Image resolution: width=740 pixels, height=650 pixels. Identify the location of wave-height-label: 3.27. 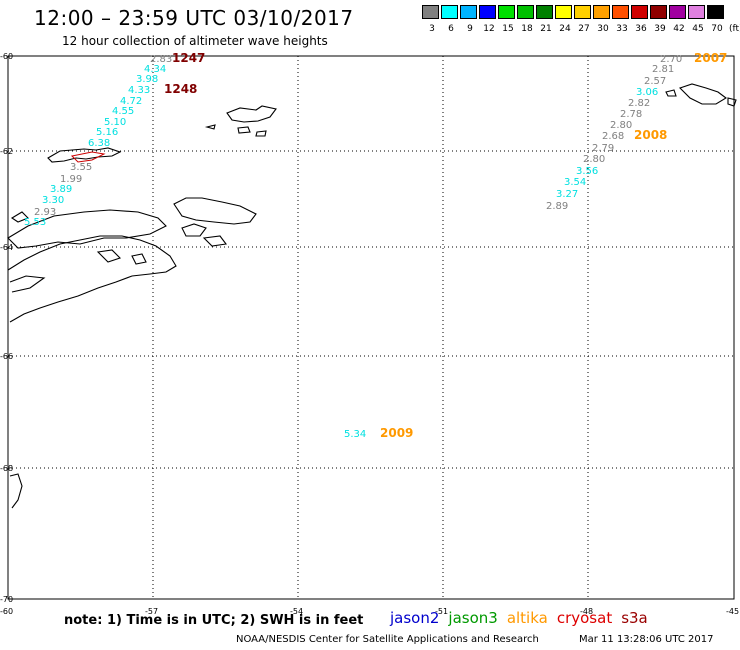
(567, 194).